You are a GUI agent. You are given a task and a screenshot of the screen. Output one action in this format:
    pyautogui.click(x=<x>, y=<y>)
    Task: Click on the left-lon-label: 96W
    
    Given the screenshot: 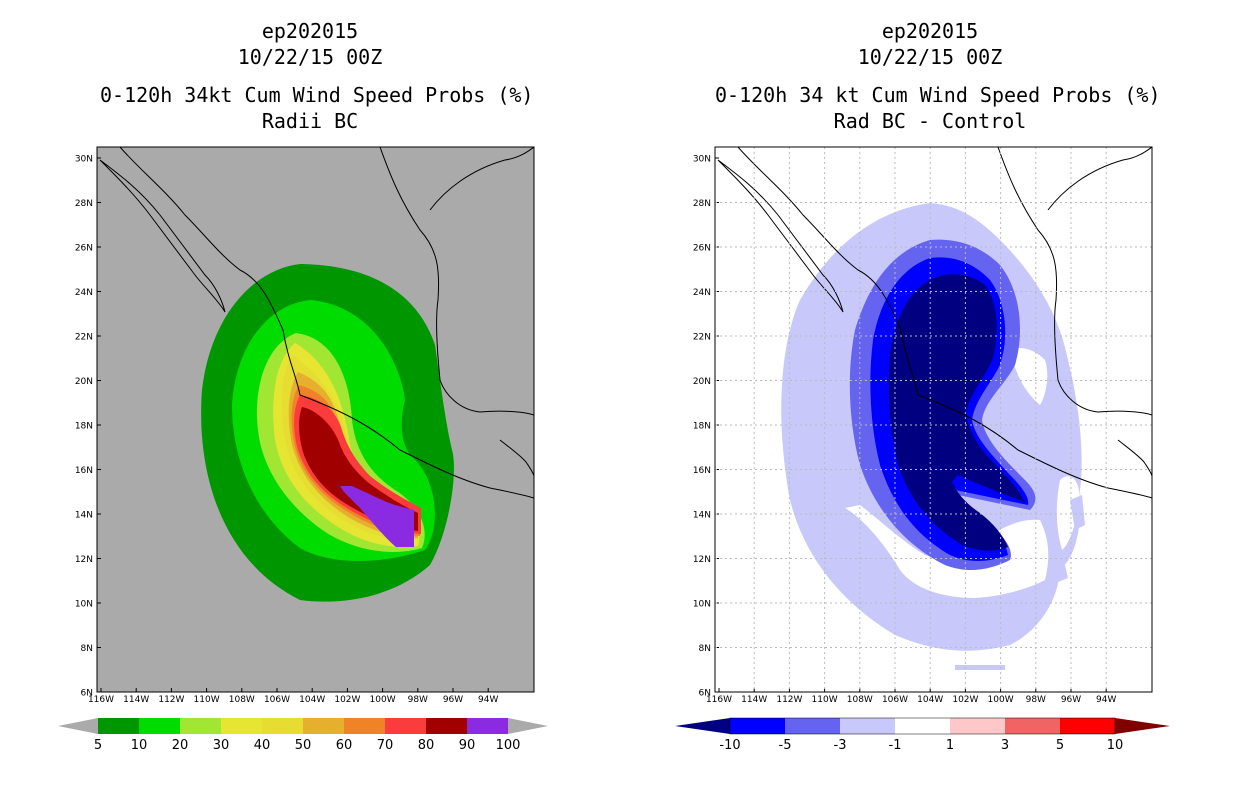 What is the action you would take?
    pyautogui.click(x=453, y=700)
    